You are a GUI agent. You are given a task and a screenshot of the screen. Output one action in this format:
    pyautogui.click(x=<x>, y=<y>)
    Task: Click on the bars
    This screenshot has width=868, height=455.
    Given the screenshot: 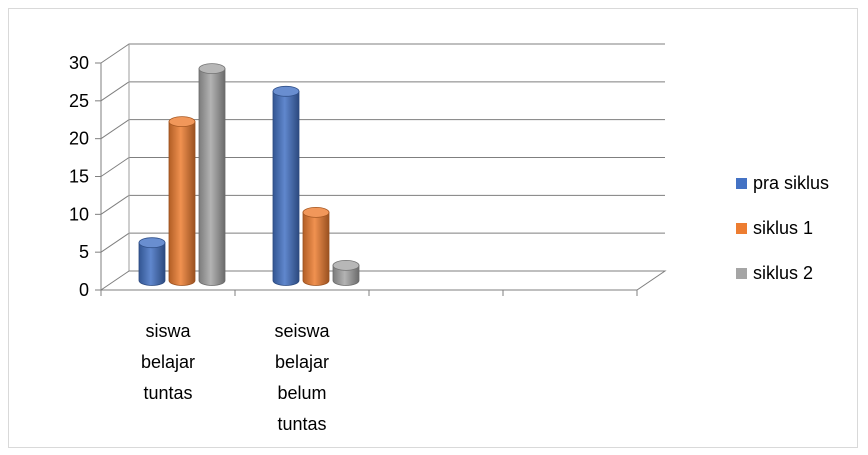 What is the action you would take?
    pyautogui.click(x=249, y=174)
    